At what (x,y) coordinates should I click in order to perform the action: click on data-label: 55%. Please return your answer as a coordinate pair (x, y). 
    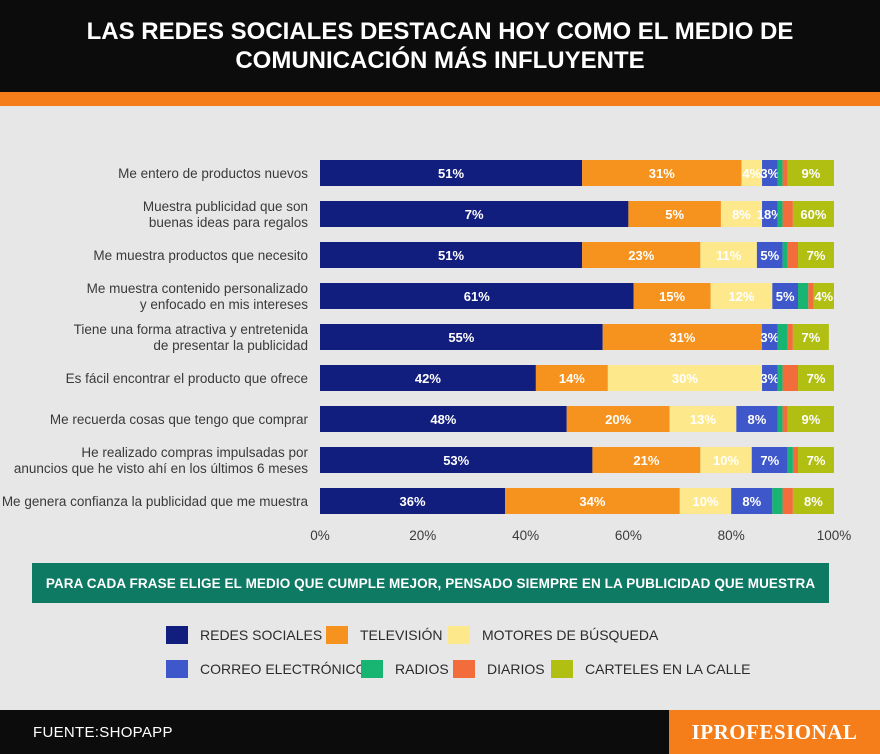
    Looking at the image, I should click on (461, 337).